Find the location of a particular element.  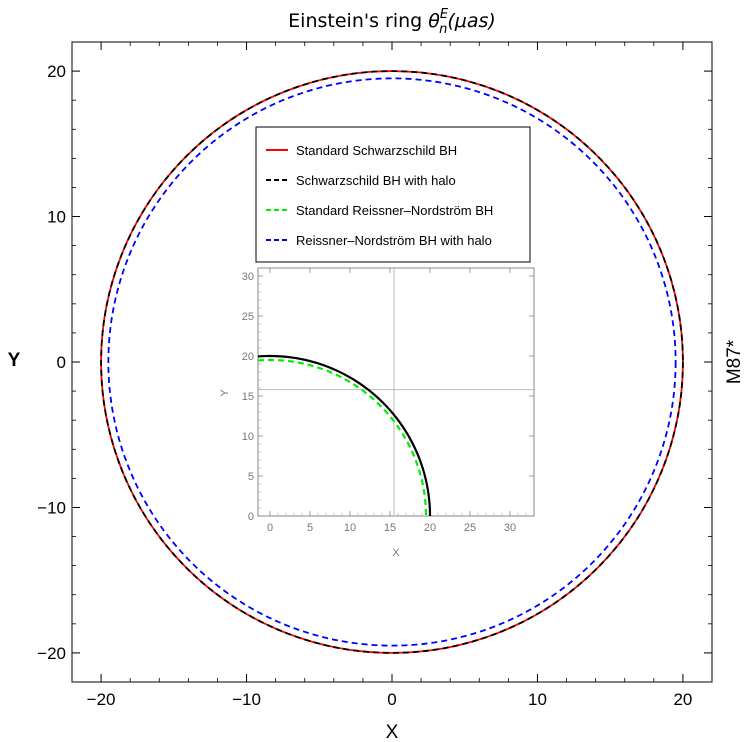

inset-y-tick-label: 0 is located at coordinates (251, 517).